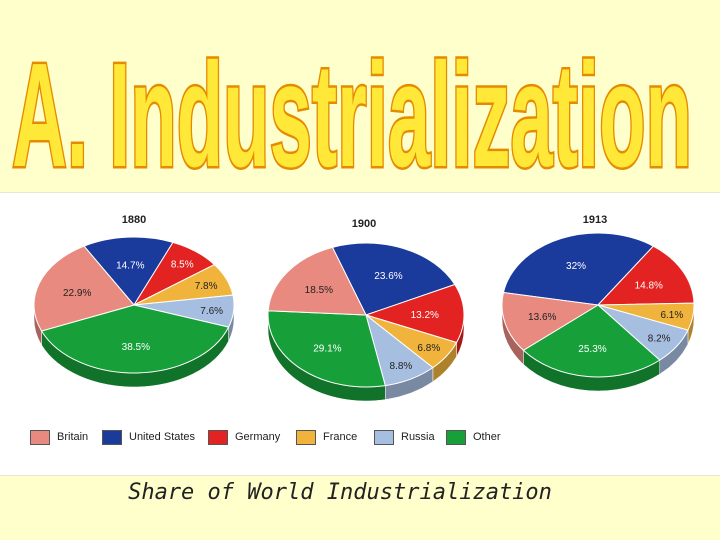  I want to click on pie-value-label: 7.8%, so click(206, 286).